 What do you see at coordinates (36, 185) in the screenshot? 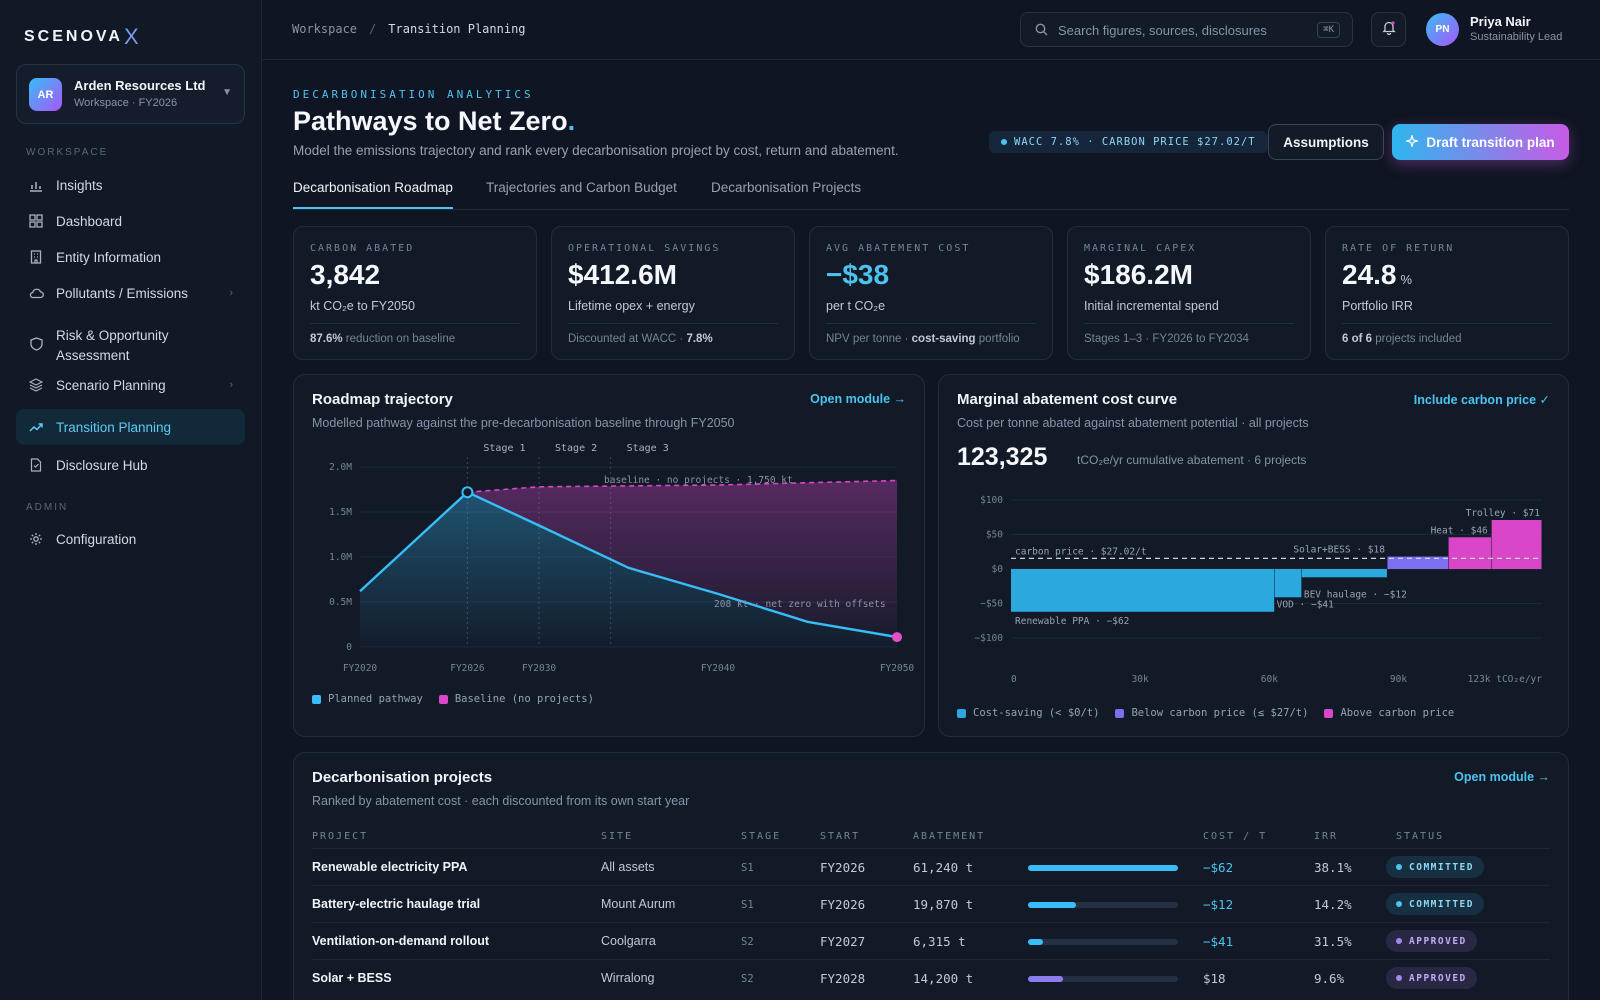
I see `bar-chart-icon` at bounding box center [36, 185].